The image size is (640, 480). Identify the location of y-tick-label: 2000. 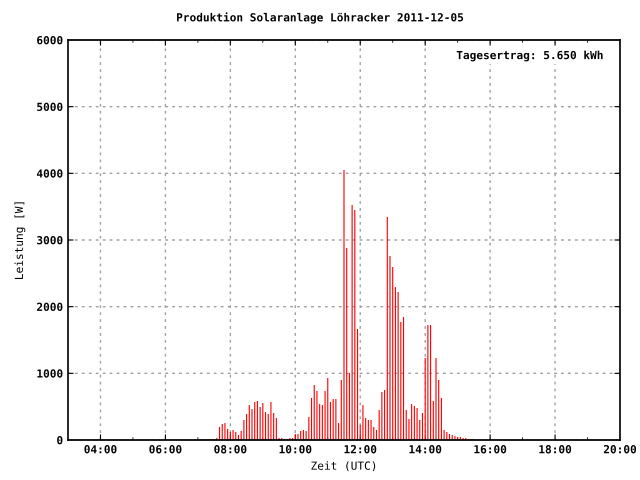
(49, 307).